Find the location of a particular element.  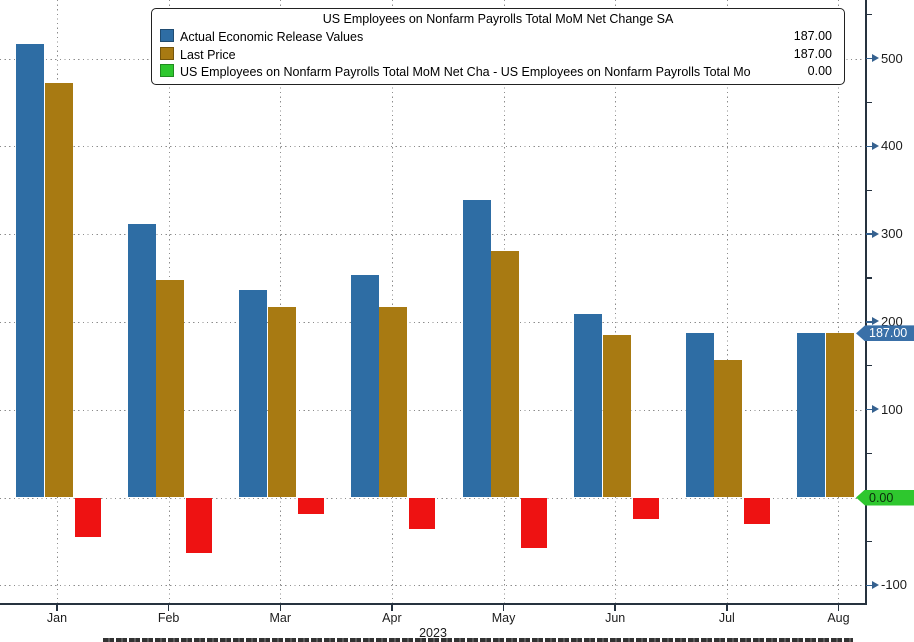

legend-swatch-last-price is located at coordinates (167, 53).